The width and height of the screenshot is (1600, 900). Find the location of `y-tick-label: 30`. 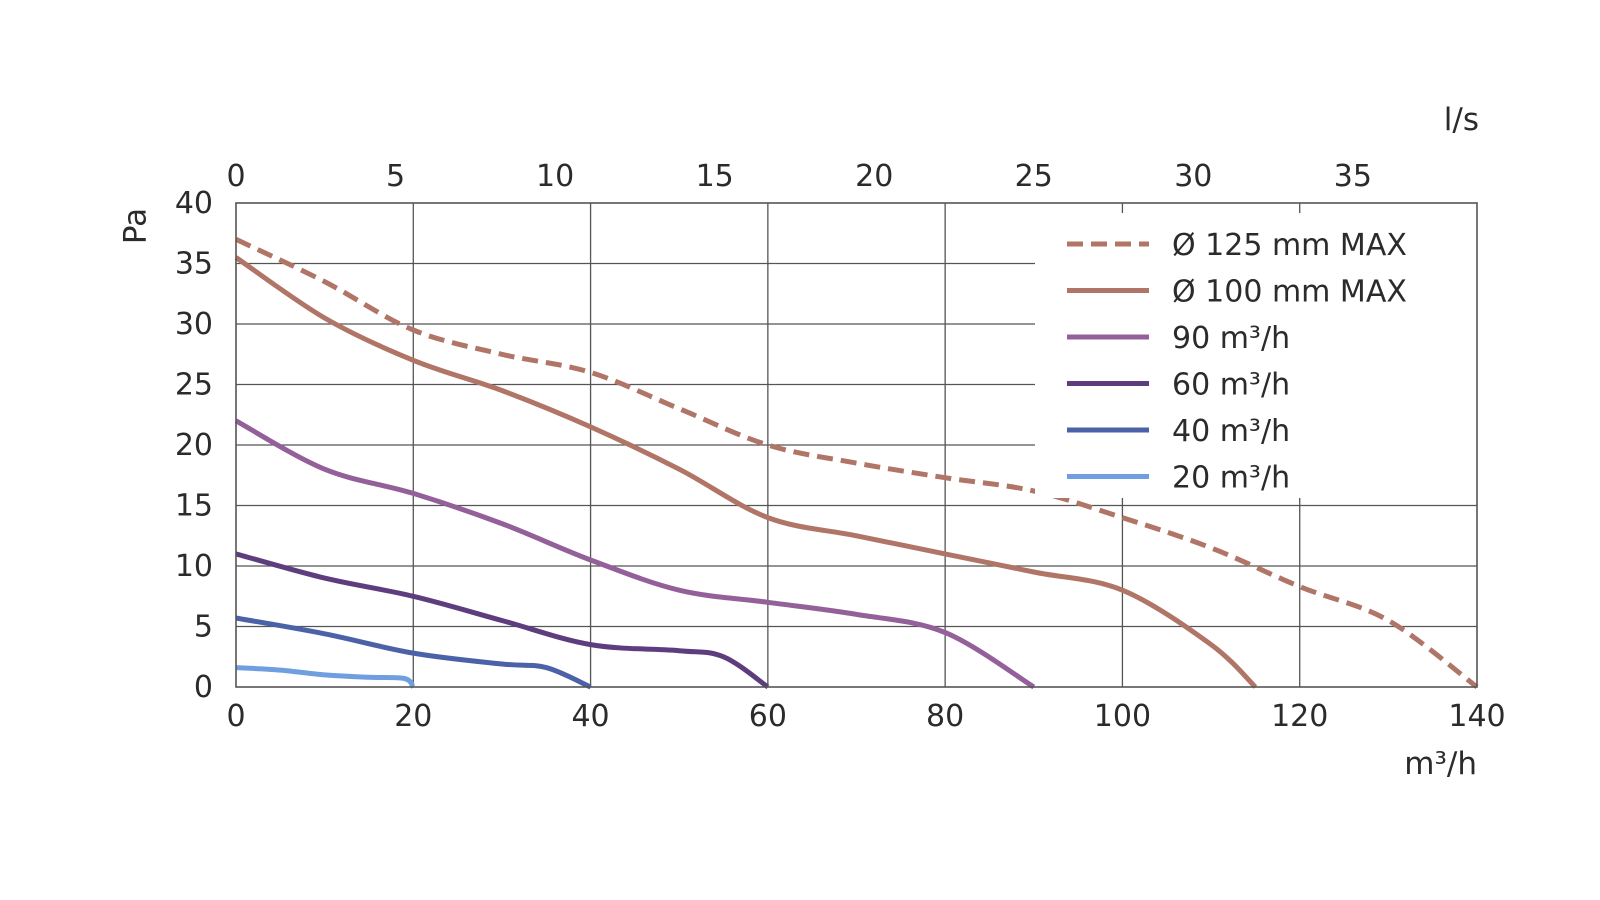

y-tick-label: 30 is located at coordinates (194, 324).